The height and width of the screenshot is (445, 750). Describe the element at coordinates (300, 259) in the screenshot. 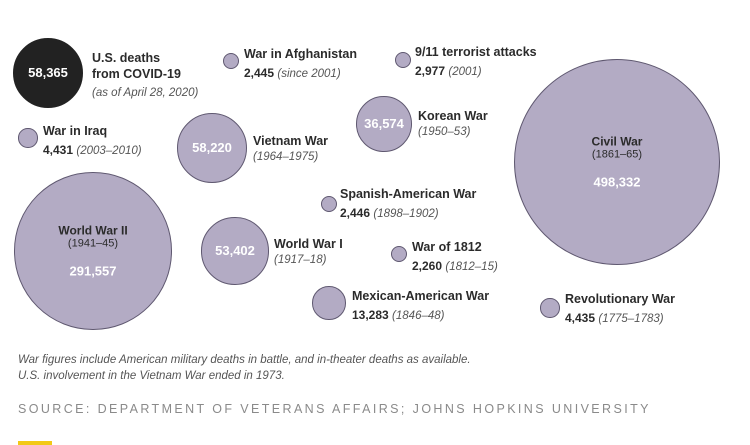

I see `label-years-ww1: (1917–18)` at that location.